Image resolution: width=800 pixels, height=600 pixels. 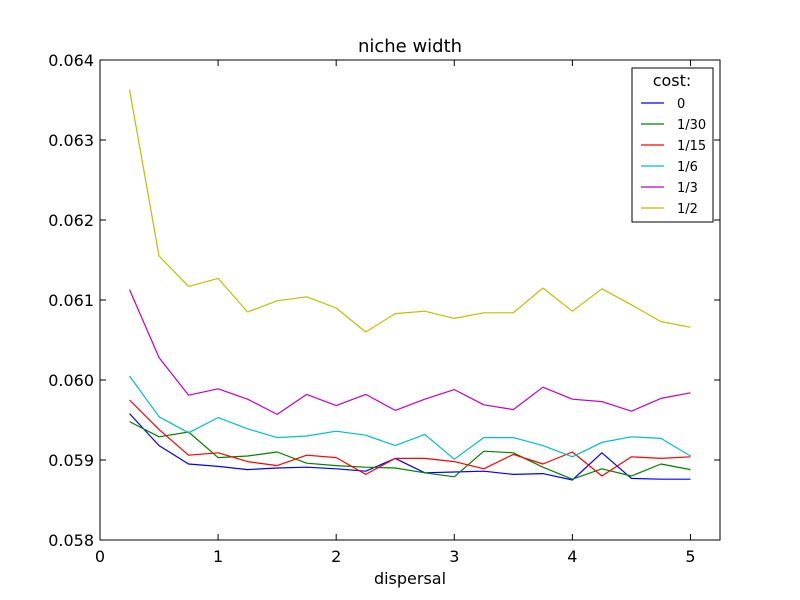 I want to click on legend-entries: 0 1/30 1/15 1/6 1/3 1/2, so click(x=673, y=157).